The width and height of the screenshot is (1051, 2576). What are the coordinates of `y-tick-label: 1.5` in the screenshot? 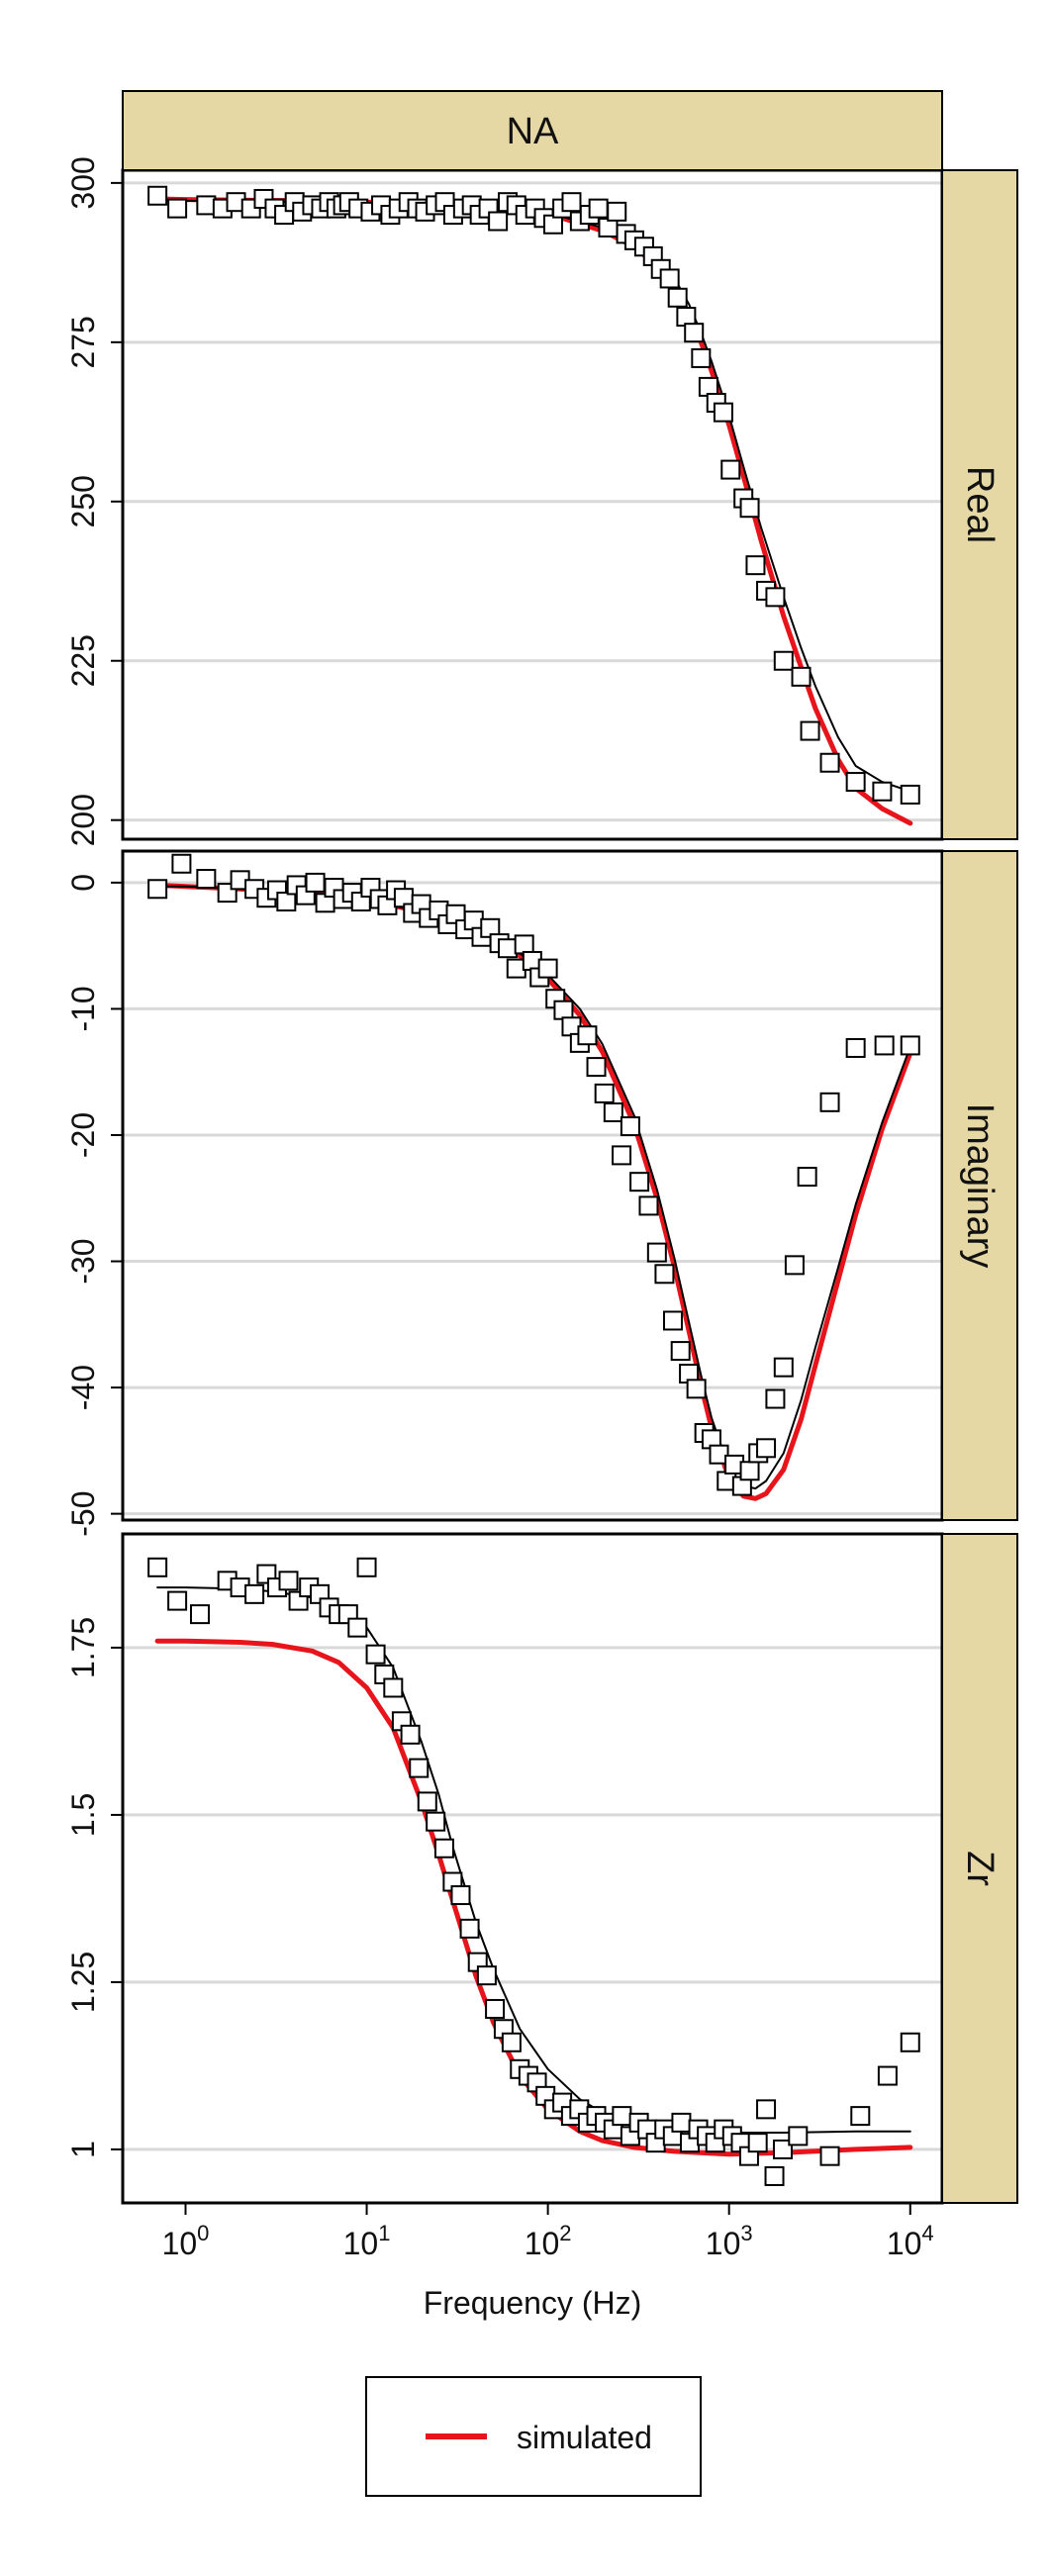 It's located at (83, 1815).